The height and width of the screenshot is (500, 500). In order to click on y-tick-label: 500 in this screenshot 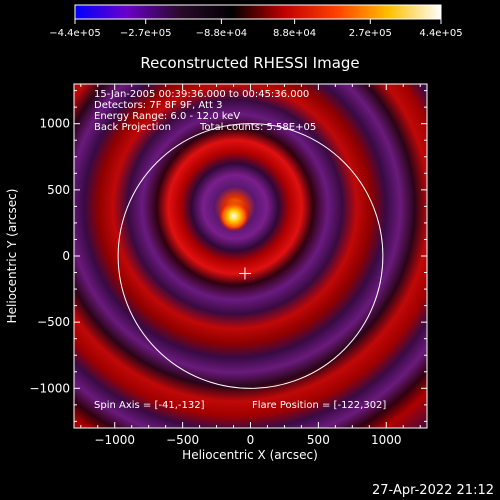, I will do `click(58, 190)`.